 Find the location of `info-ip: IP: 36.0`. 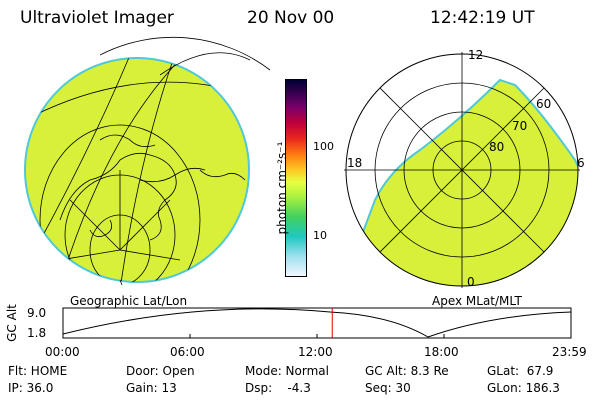

info-ip: IP: 36.0 is located at coordinates (31, 388).